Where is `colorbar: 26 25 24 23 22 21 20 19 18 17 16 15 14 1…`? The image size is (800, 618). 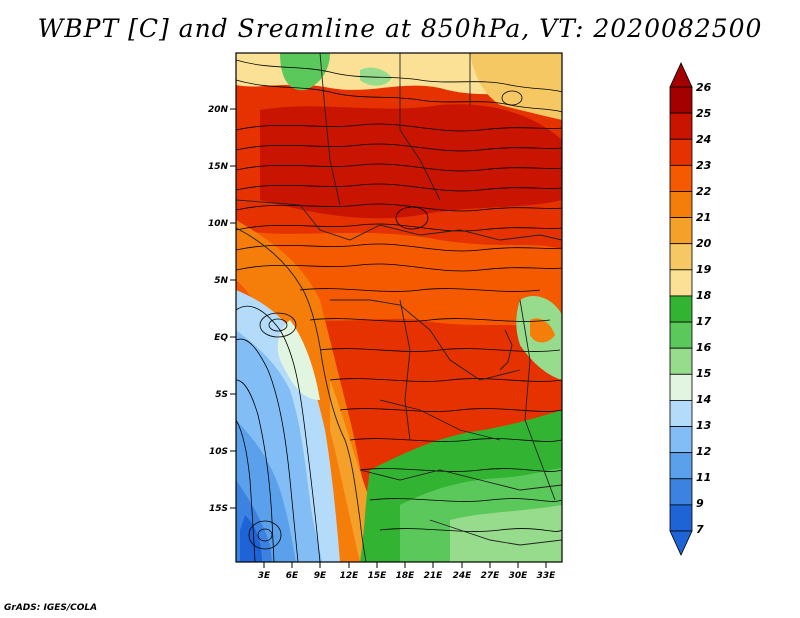 colorbar: 26 25 24 23 22 21 20 19 18 17 16 15 14 1… is located at coordinates (690, 309).